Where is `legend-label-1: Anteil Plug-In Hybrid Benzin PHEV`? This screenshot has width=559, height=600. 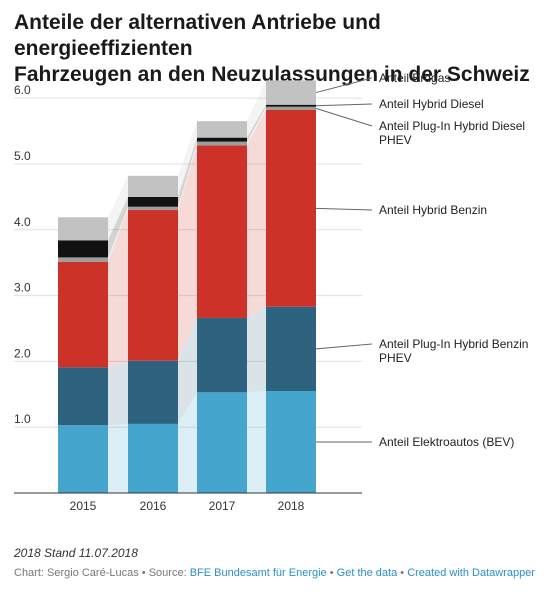 legend-label-1: Anteil Plug-In Hybrid Benzin PHEV is located at coordinates (453, 351).